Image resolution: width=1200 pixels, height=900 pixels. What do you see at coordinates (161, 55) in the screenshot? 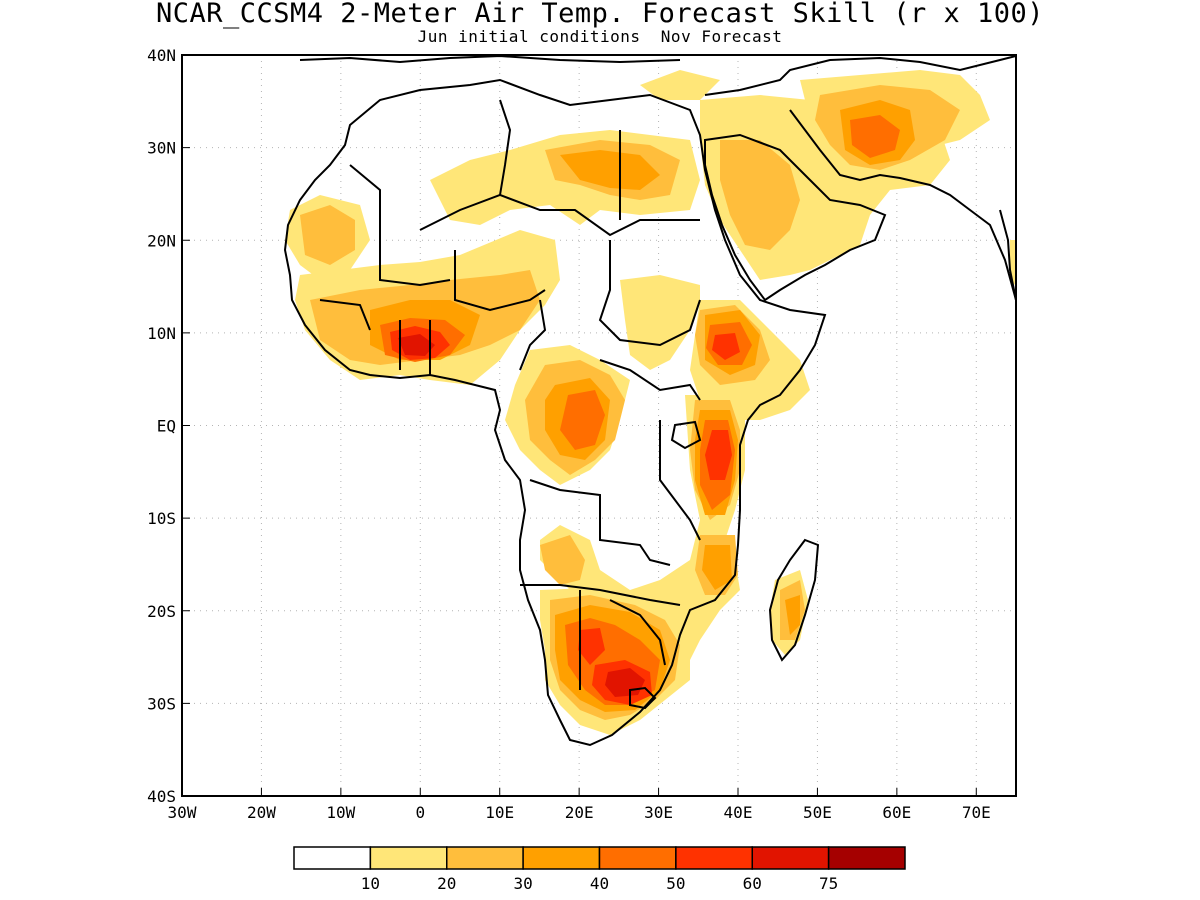
I see `lat-tick-label: 40N` at bounding box center [161, 55].